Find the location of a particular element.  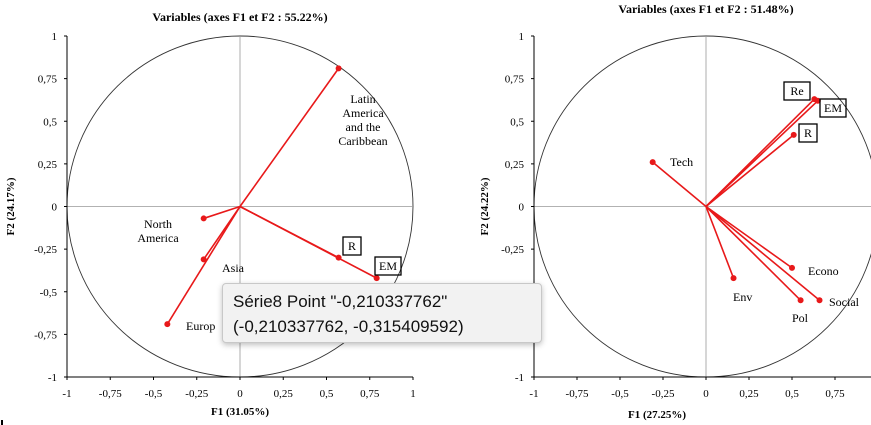

y-tick-label: -0,75 is located at coordinates (45, 335).